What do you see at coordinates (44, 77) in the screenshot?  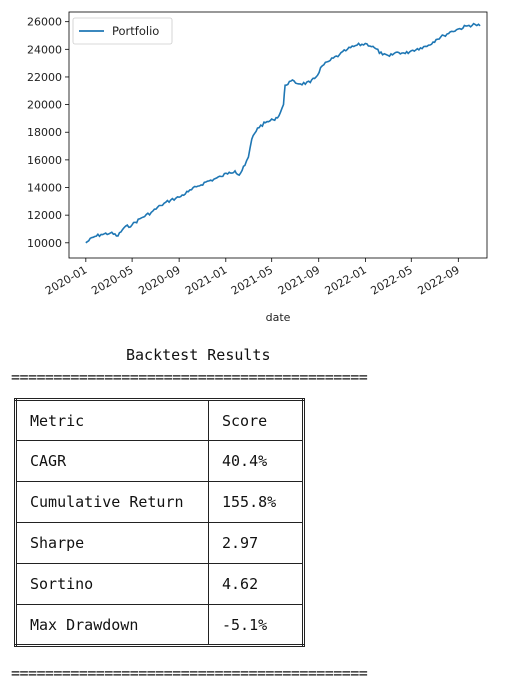 I see `y-tick-label: 22000` at bounding box center [44, 77].